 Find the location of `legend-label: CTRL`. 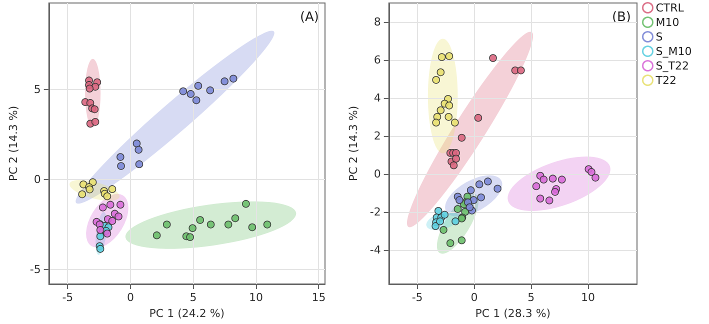

legend-label: CTRL is located at coordinates (670, 7).